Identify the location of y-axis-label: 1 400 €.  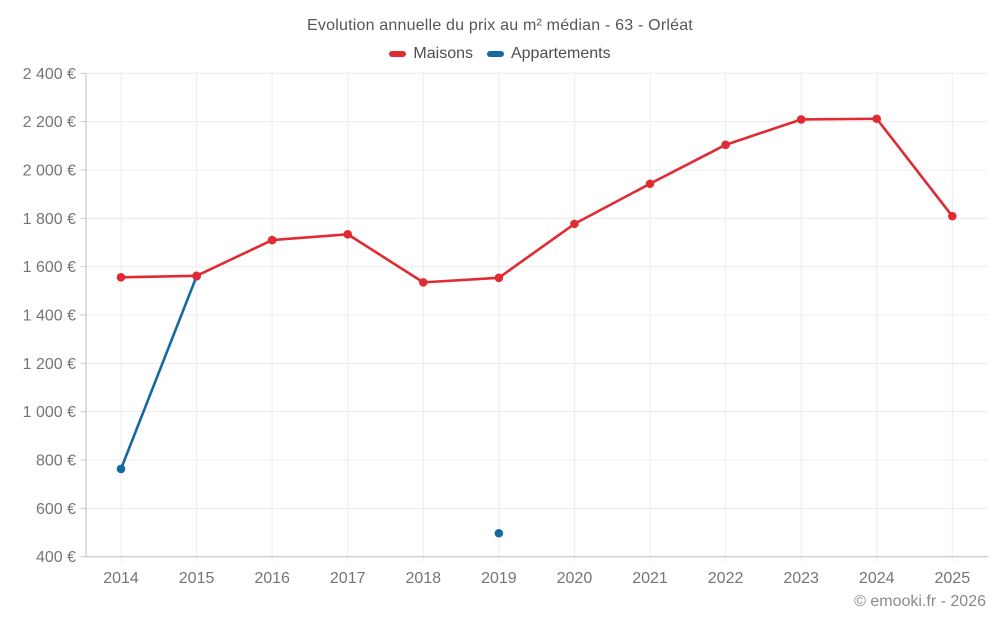
(49, 316).